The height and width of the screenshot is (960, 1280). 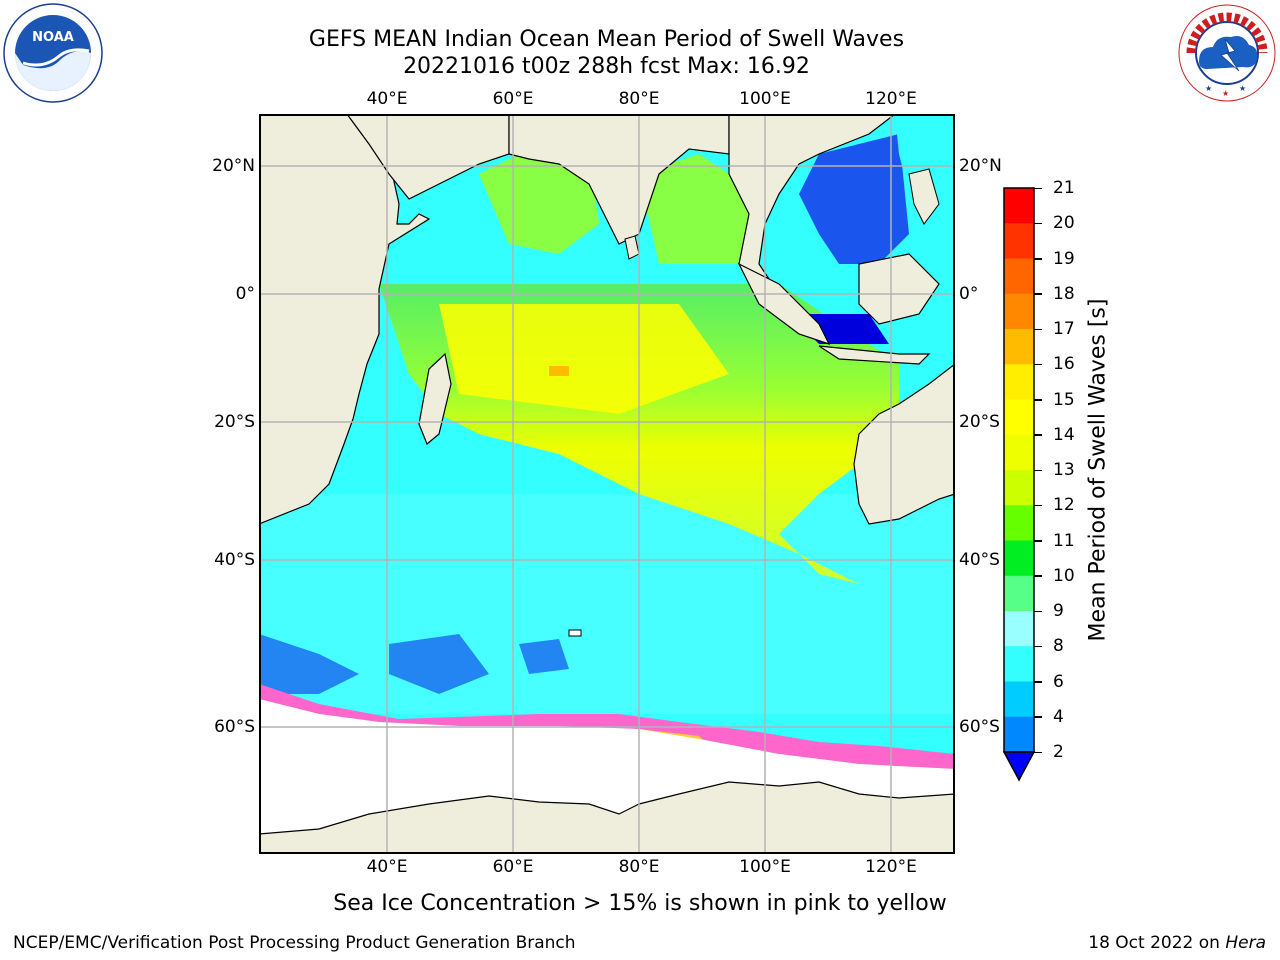 I want to click on footer-host: Hera, so click(x=1245, y=943).